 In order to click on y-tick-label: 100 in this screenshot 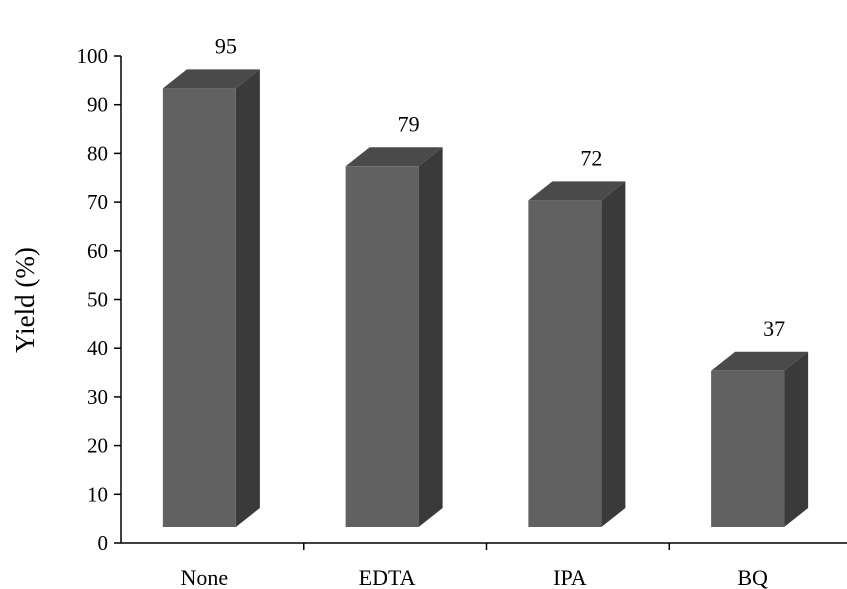, I will do `click(93, 56)`.